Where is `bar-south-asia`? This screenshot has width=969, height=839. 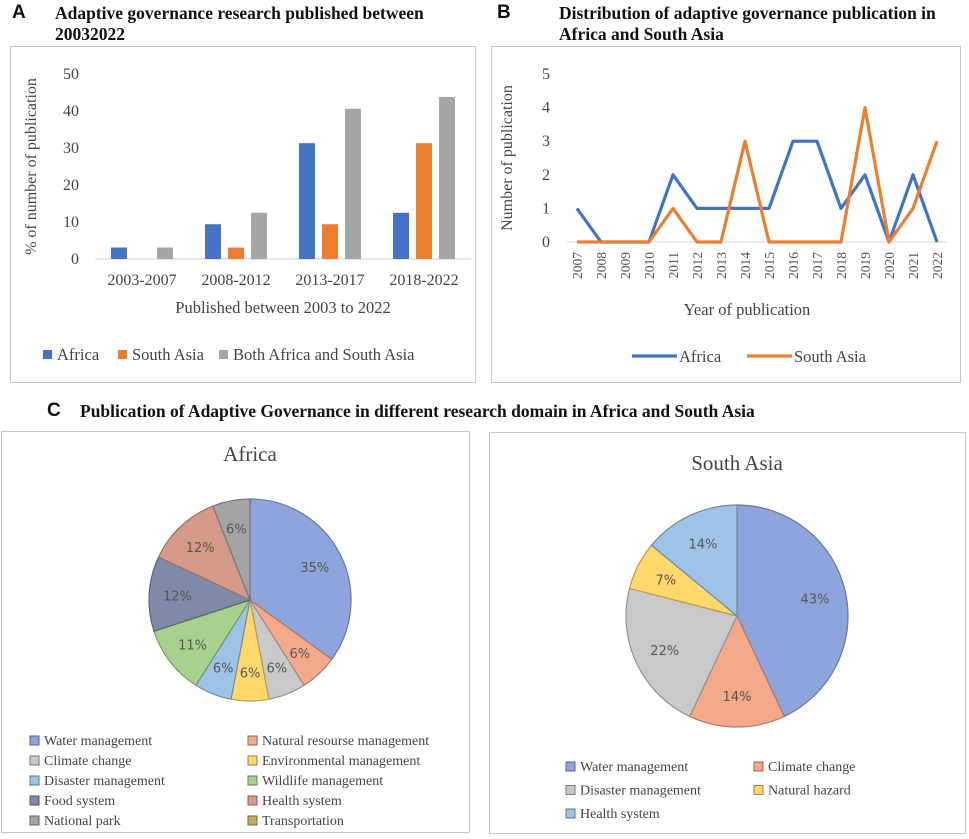
bar-south-asia is located at coordinates (330, 241).